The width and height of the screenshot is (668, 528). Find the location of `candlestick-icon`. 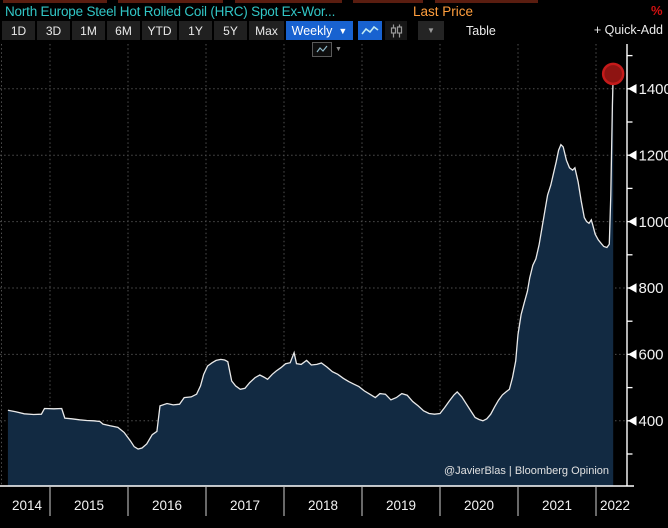

candlestick-icon is located at coordinates (396, 30).